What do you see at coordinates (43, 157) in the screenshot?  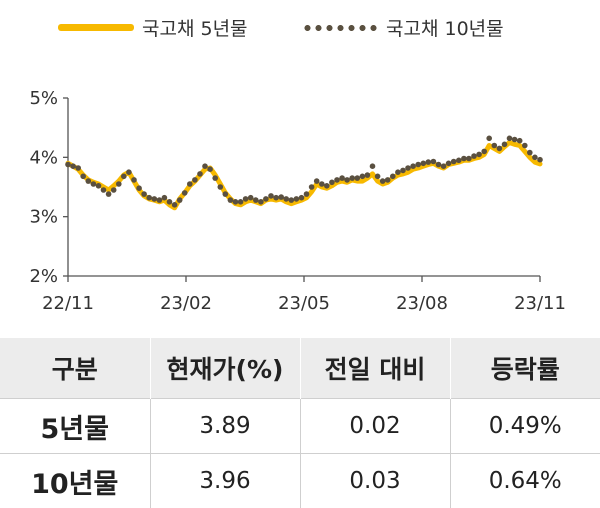 I see `y-tick-label: 4%` at bounding box center [43, 157].